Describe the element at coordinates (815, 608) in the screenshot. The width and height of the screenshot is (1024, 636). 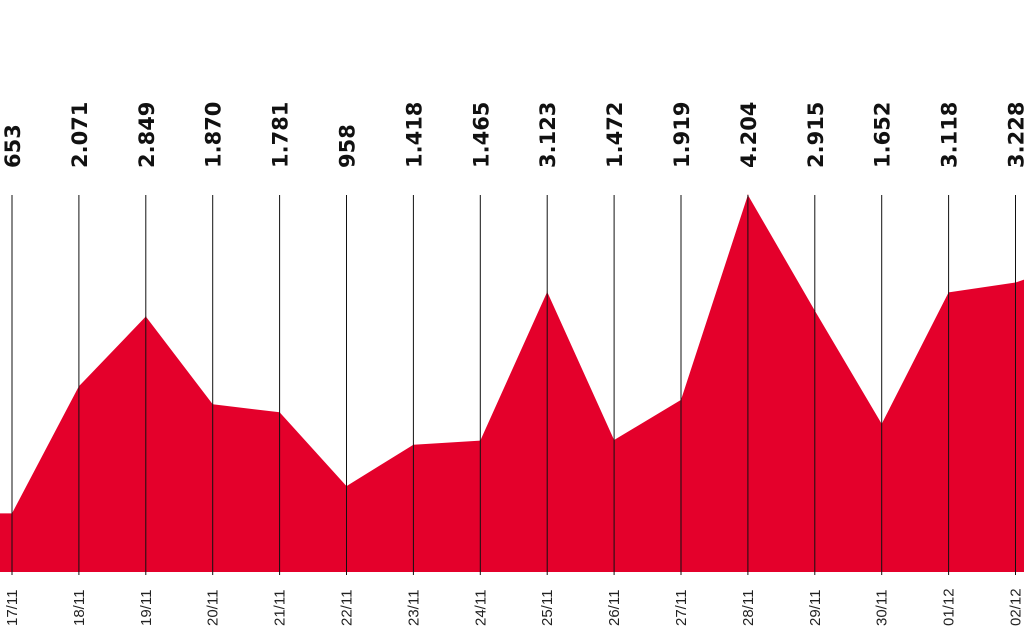
I see `date-label-29-11: 29/11` at that location.